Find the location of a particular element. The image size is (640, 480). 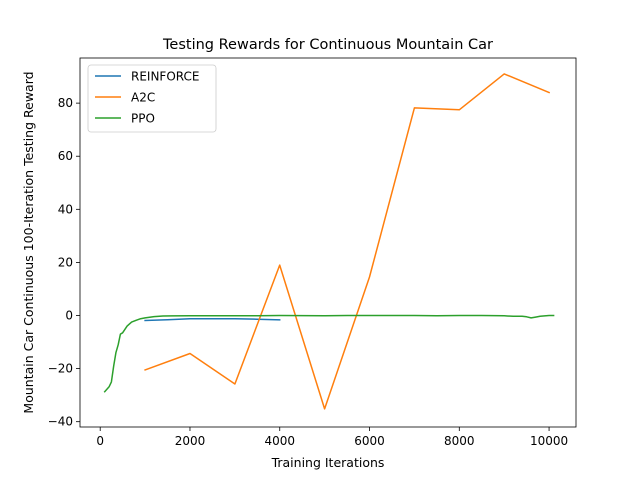

x-tick-label: 2000 is located at coordinates (190, 441).